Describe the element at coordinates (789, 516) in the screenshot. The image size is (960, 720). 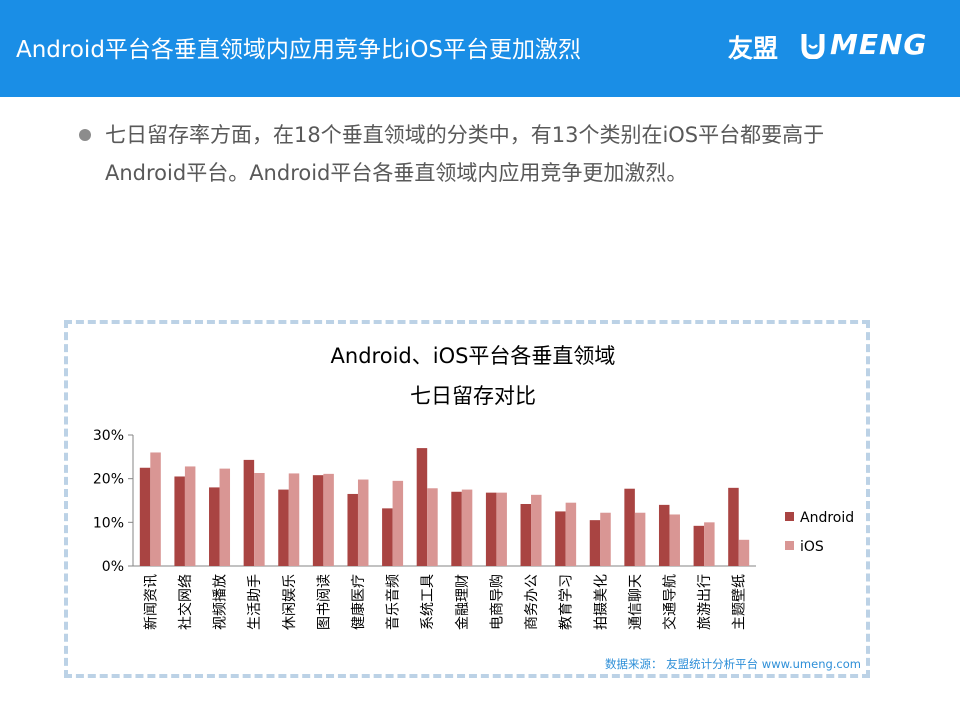
I see `legend-swatch-android` at that location.